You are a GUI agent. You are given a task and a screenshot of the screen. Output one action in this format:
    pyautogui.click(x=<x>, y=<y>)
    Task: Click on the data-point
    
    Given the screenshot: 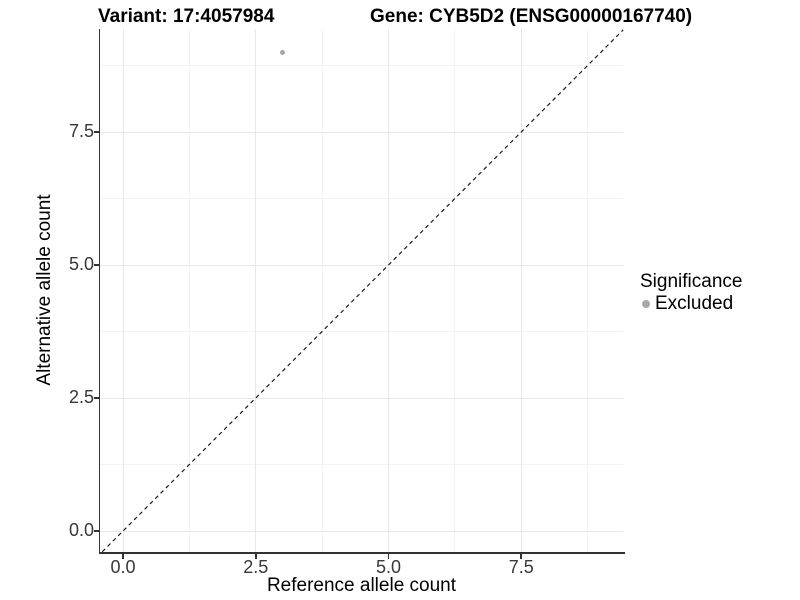 What is the action you would take?
    pyautogui.click(x=282, y=52)
    